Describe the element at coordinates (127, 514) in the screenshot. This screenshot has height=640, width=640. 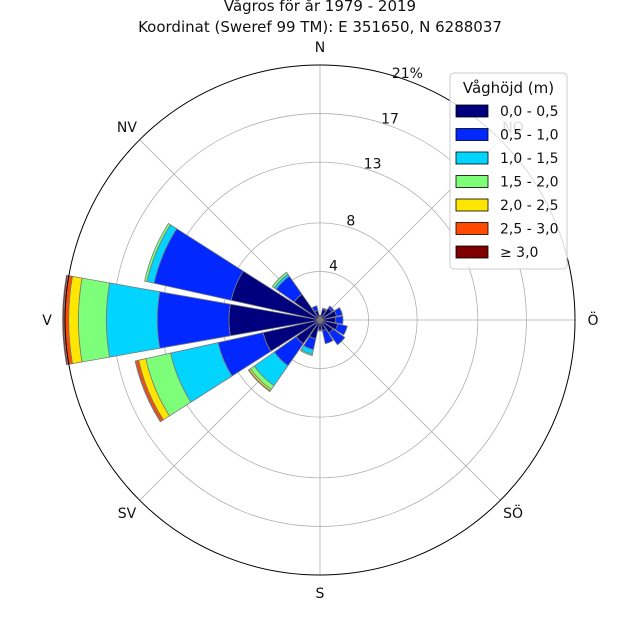
I see `direction-label: SV` at that location.